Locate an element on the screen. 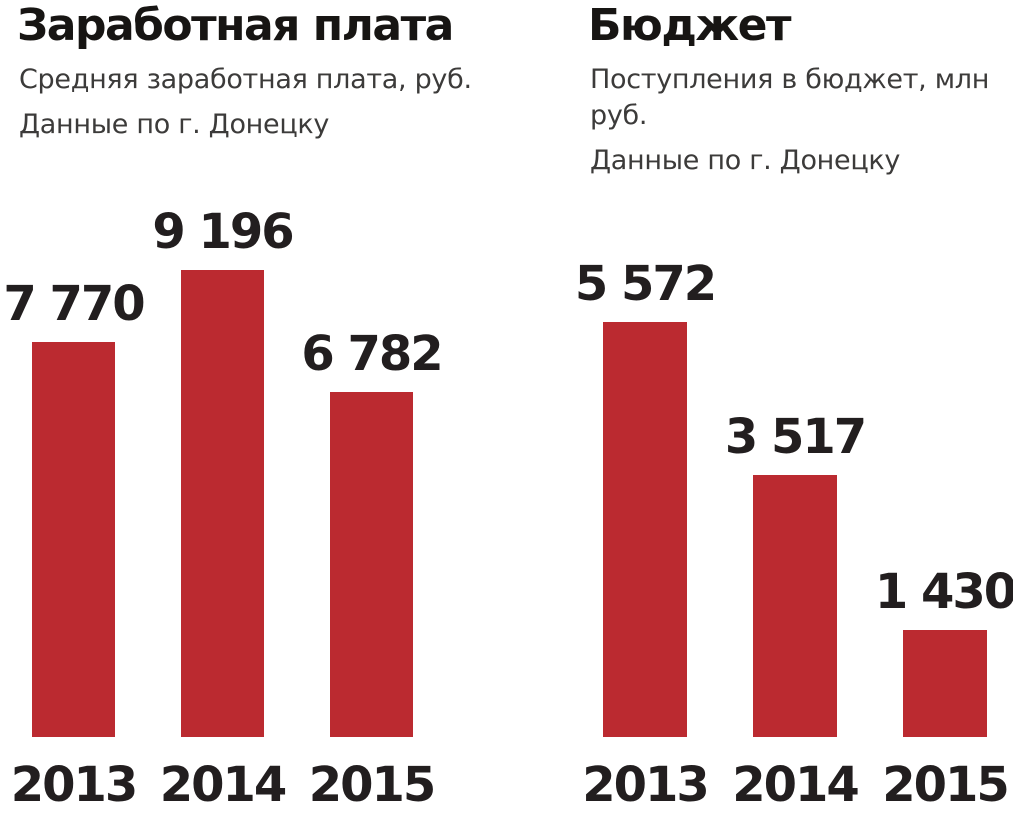 The height and width of the screenshot is (827, 1013). salary-chart-subtitle: Средняя заработная плата, руб. is located at coordinates (245, 79).